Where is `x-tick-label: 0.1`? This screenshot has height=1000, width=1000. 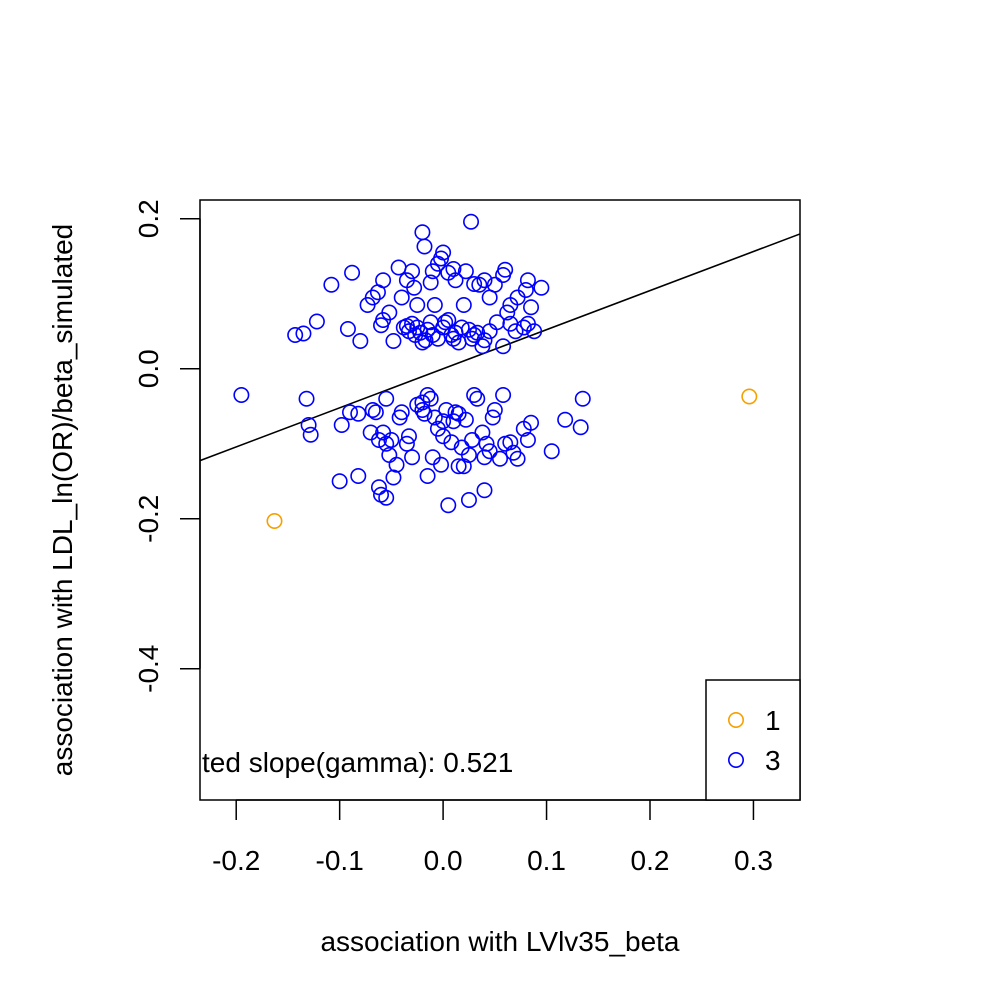 x-tick-label: 0.1 is located at coordinates (546, 860).